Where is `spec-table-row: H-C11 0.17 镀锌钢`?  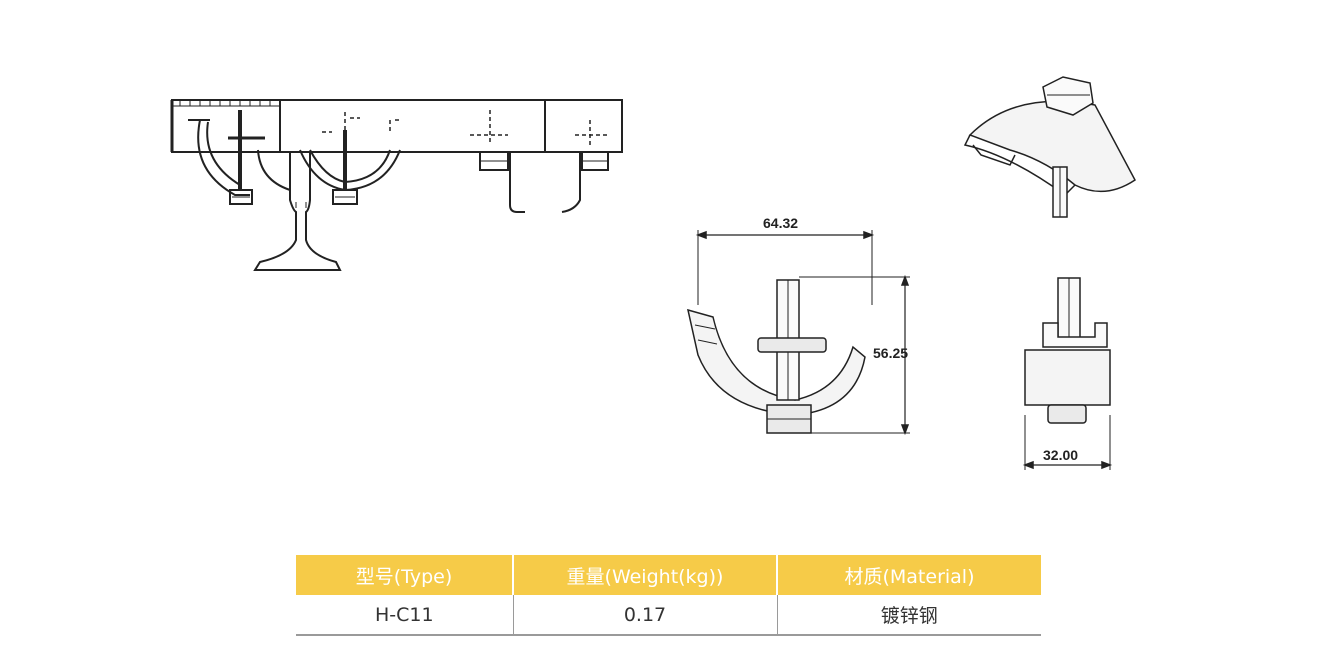 spec-table-row: H-C11 0.17 镀锌钢 is located at coordinates (668, 615).